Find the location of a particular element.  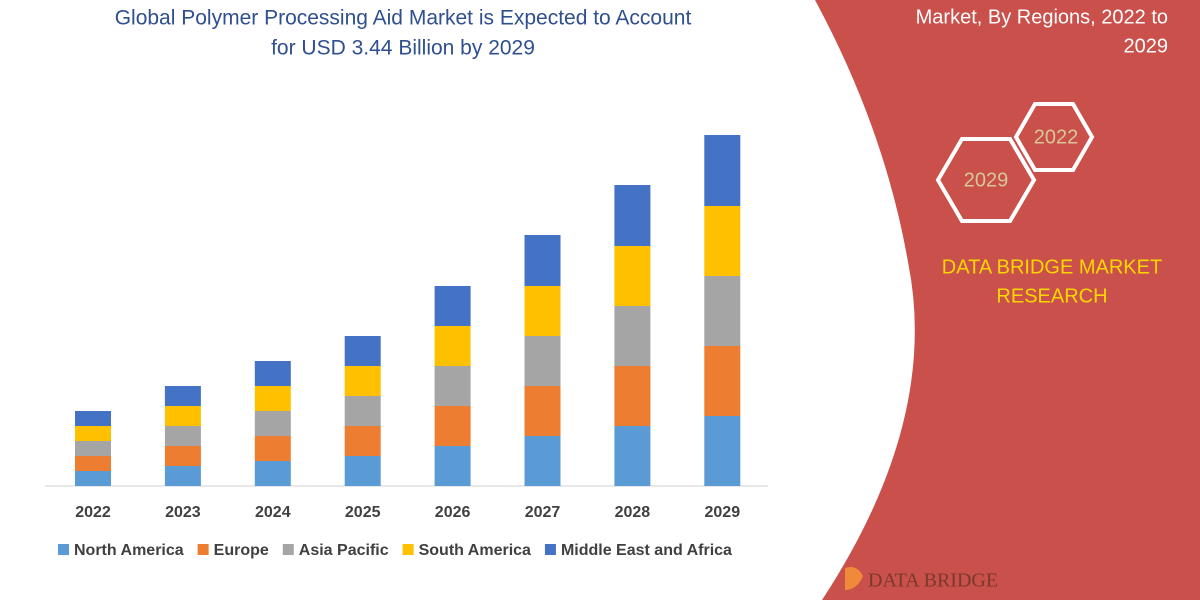

x-tick-label: 2026 is located at coordinates (453, 512).